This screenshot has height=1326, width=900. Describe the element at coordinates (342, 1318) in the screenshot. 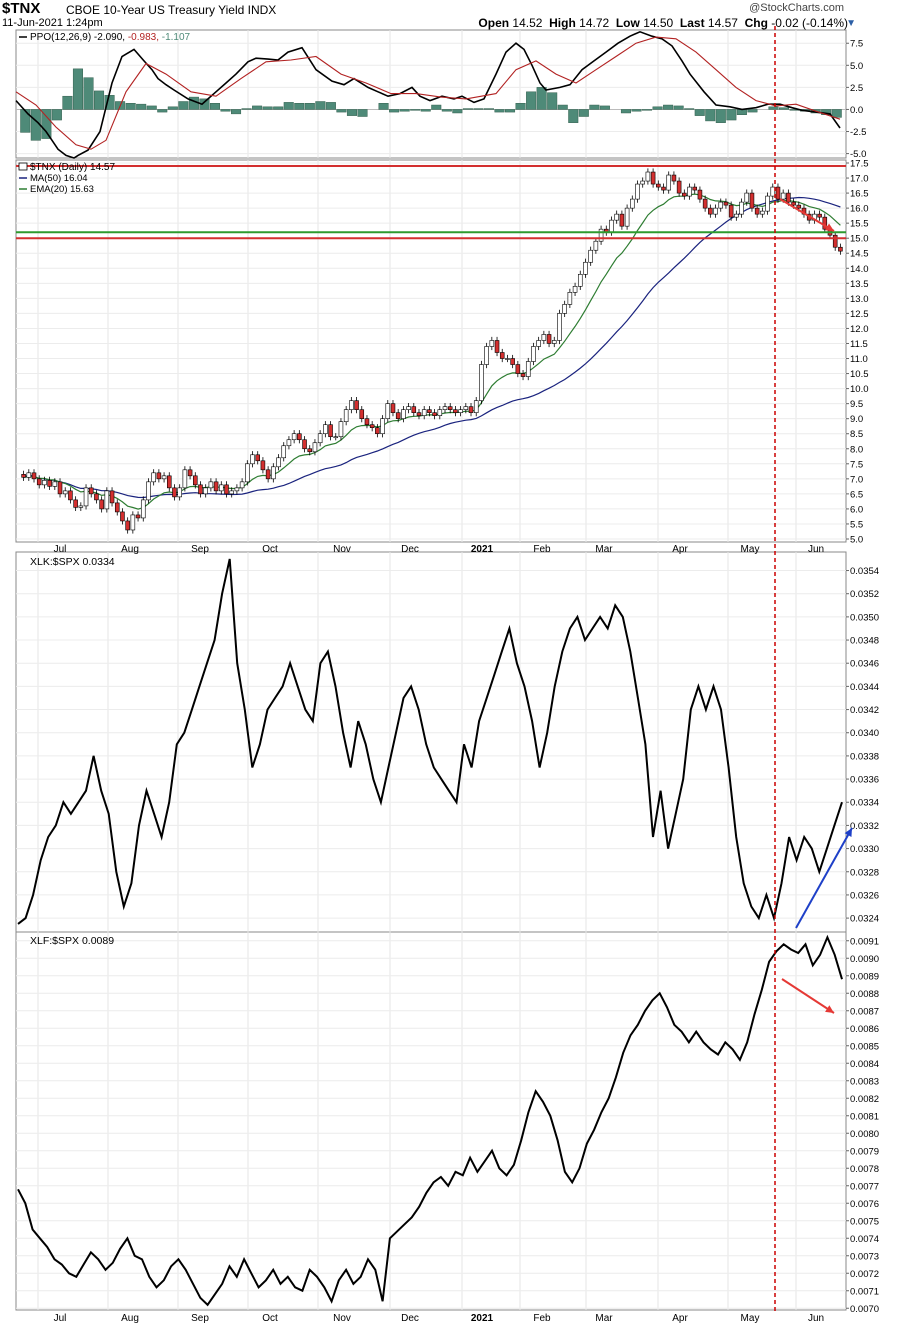

I see `x-axis-label: Nov` at that location.